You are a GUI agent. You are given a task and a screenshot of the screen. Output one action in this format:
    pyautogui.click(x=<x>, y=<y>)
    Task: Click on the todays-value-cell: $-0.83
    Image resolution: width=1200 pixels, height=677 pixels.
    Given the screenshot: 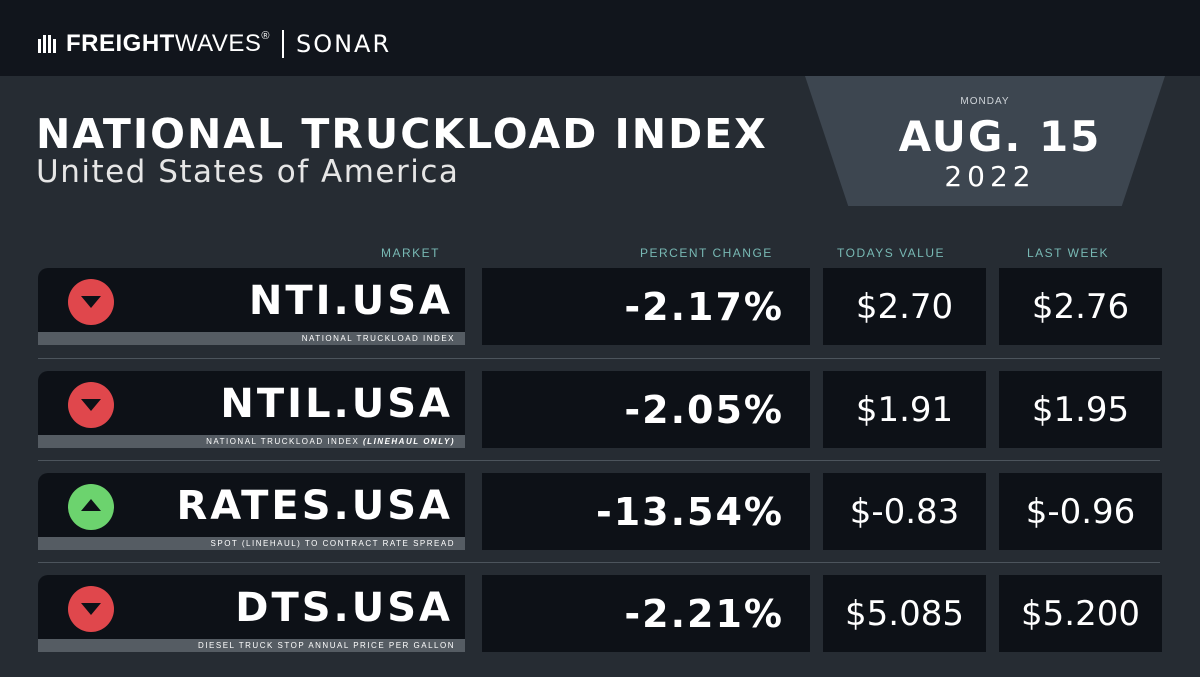 What is the action you would take?
    pyautogui.click(x=904, y=511)
    